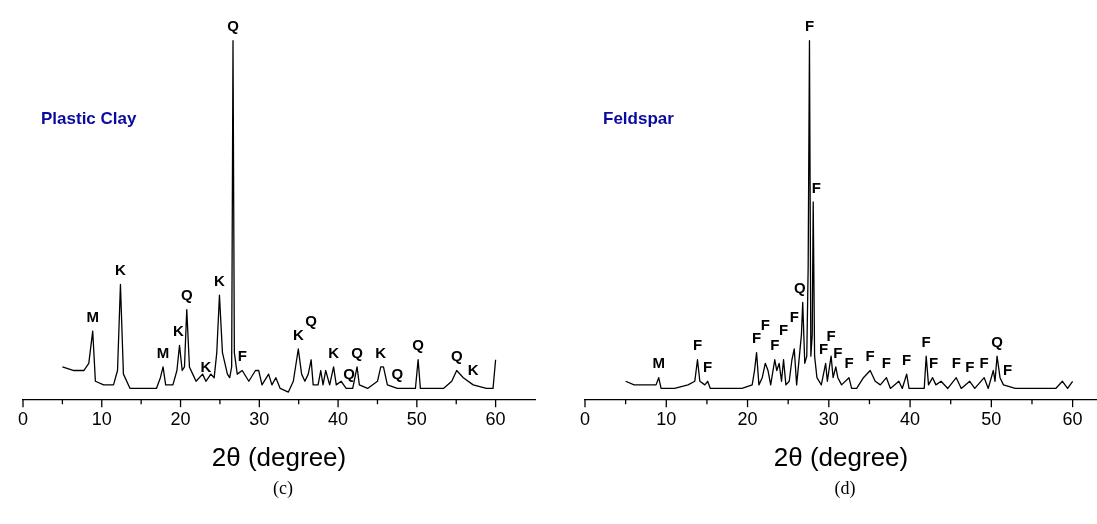  Describe the element at coordinates (845, 488) in the screenshot. I see `text: (d)` at that location.